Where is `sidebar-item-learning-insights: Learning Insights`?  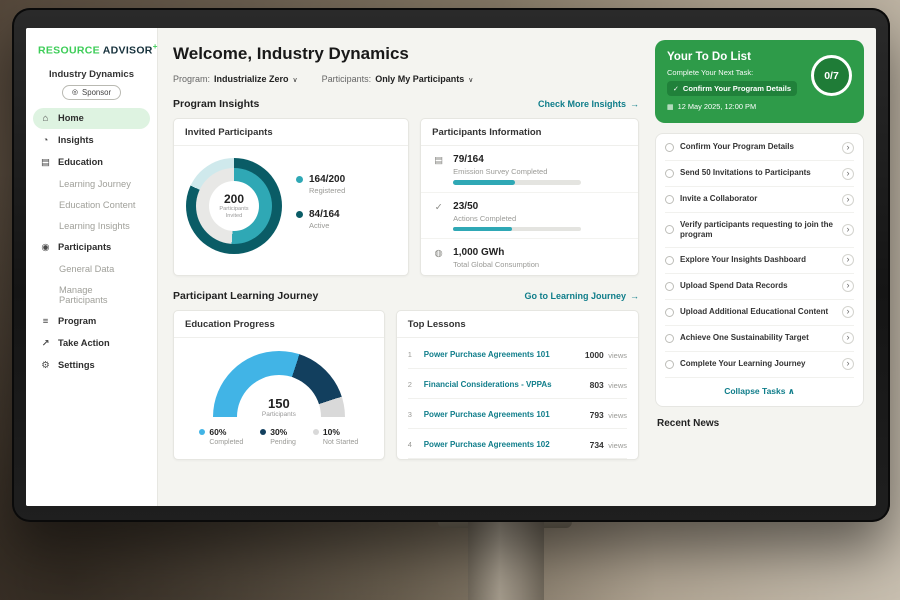 sidebar-item-learning-insights: Learning Insights is located at coordinates (91, 226).